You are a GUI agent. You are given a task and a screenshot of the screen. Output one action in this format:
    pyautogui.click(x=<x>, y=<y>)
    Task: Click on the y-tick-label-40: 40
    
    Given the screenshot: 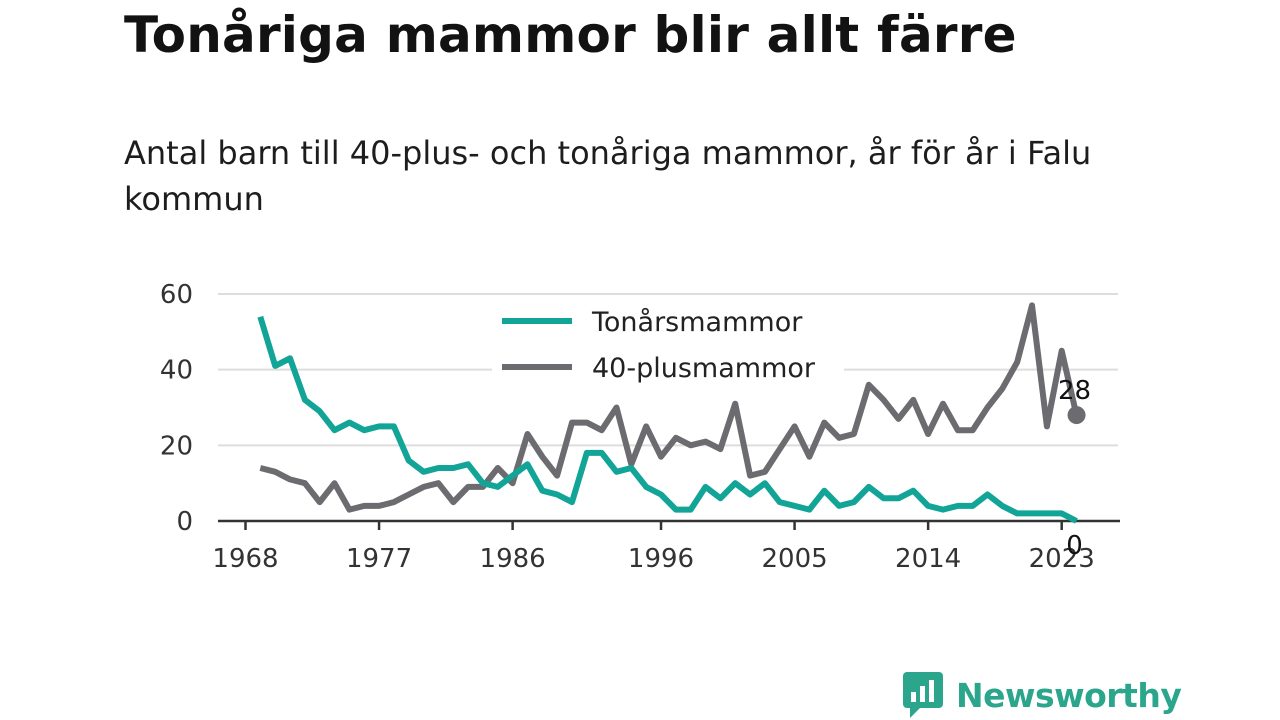 What is the action you would take?
    pyautogui.click(x=176, y=371)
    